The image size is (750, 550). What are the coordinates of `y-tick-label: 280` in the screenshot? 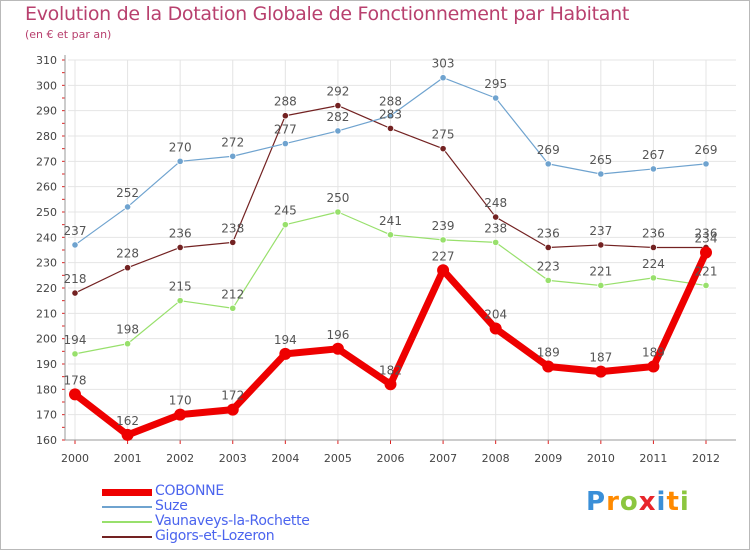 It's located at (46, 136).